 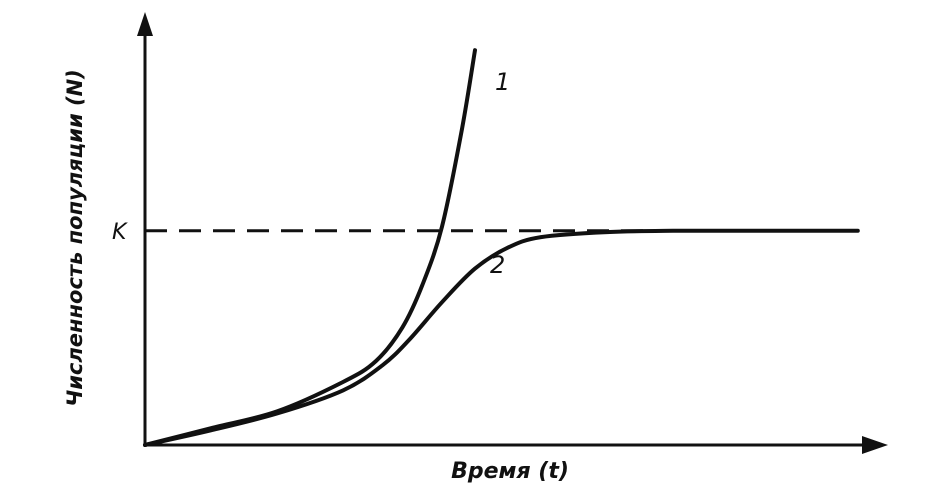 I want to click on y-axis-arrowhead, so click(x=145, y=24).